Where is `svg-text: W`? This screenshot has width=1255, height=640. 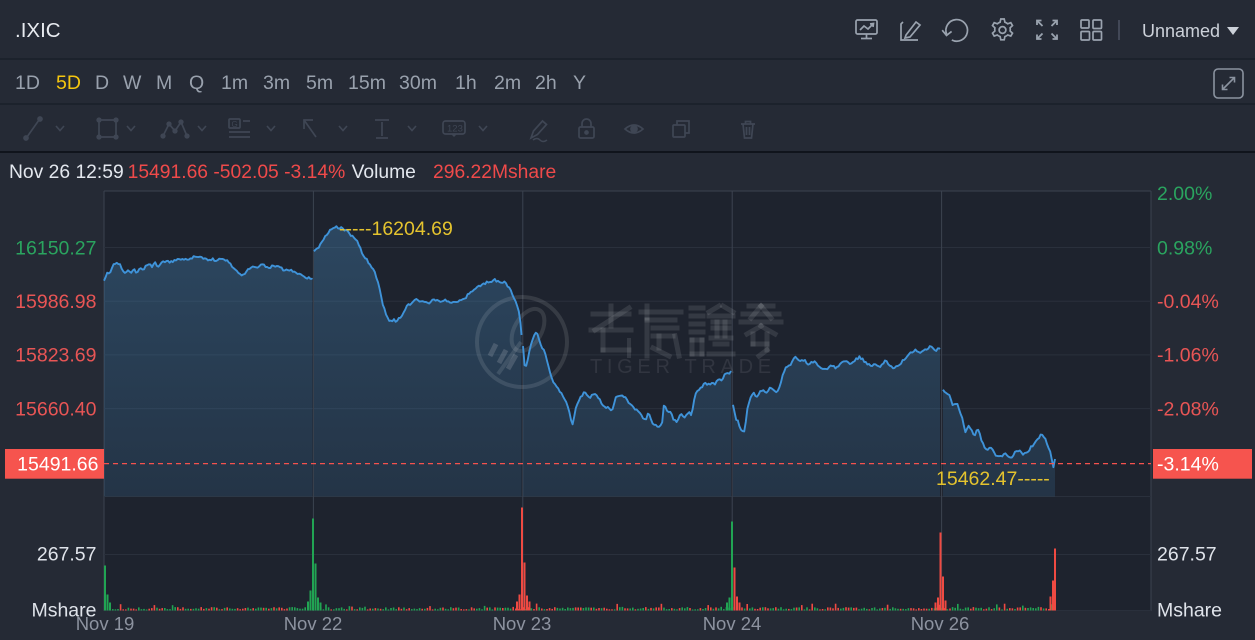 svg-text: W is located at coordinates (132, 83).